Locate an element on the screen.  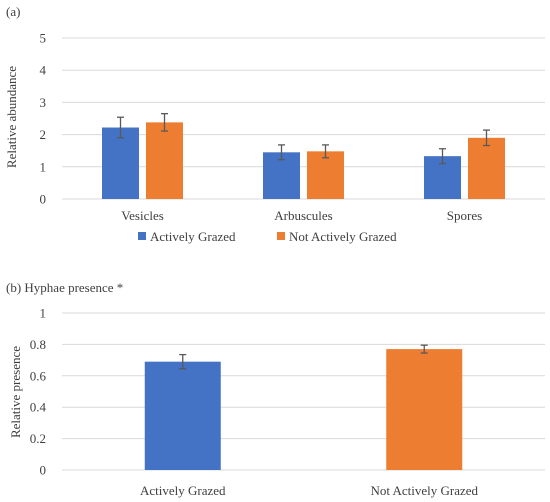
bar-arbuscules-not-actively-grazed is located at coordinates (325, 175).